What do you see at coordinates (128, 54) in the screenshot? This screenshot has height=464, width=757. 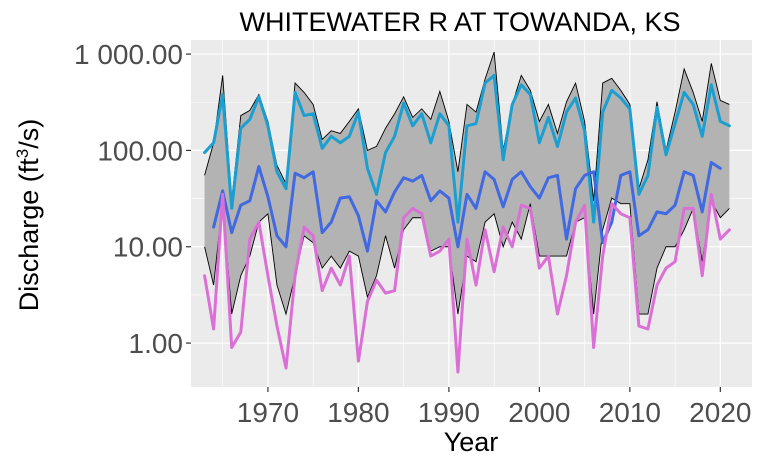 I see `y-tick-label: 1 000.00` at bounding box center [128, 54].